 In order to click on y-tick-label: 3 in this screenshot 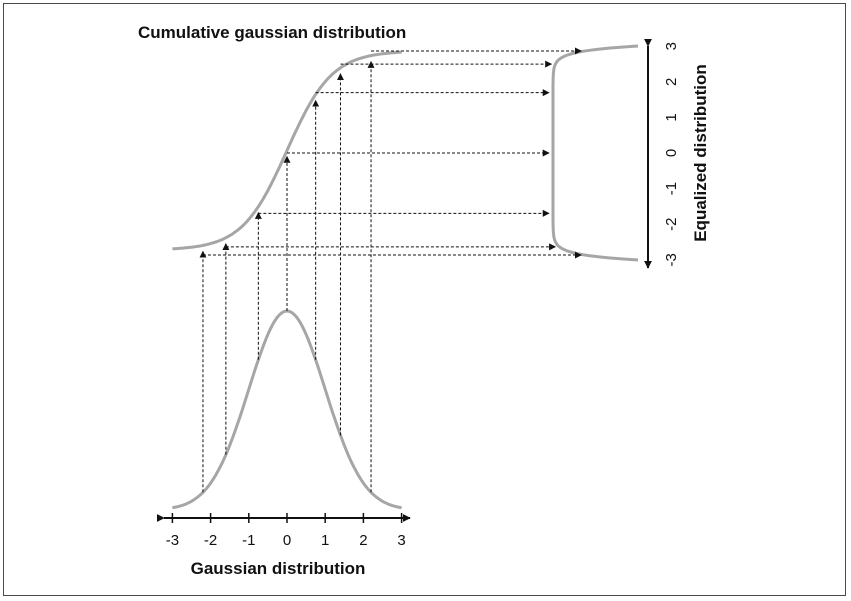, I will do `click(671, 46)`.